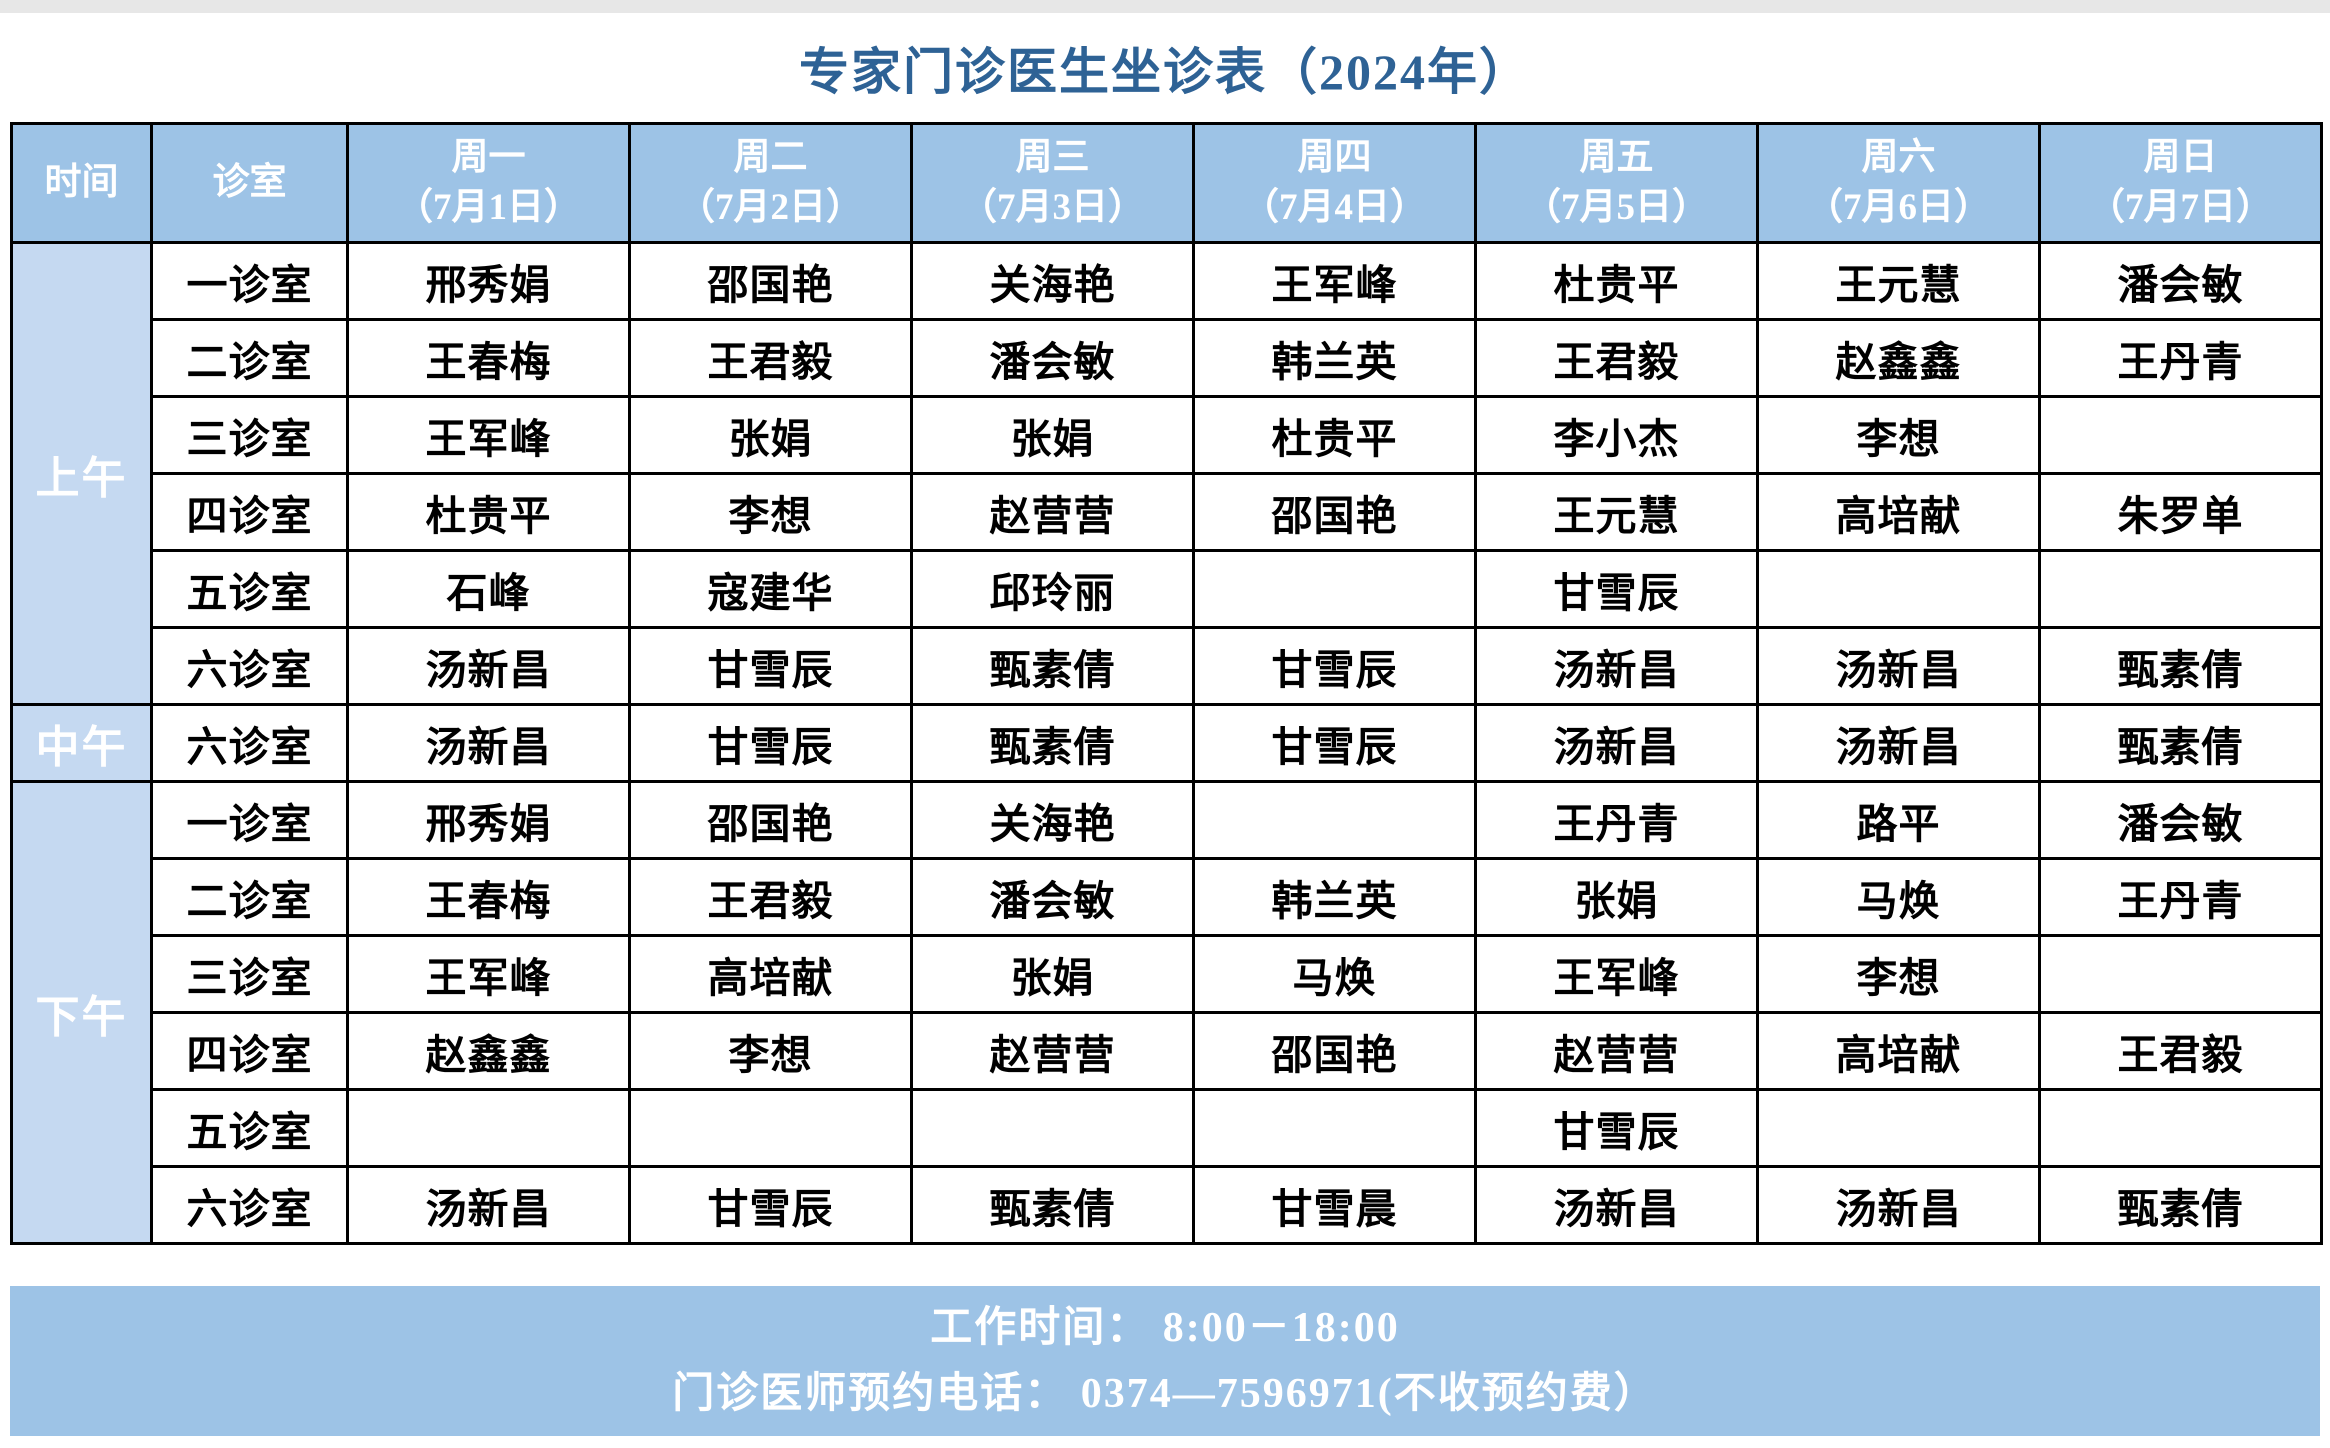 This screenshot has height=1448, width=2330. Describe the element at coordinates (1616, 820) in the screenshot. I see `doctor-cell: 王丹青` at that location.